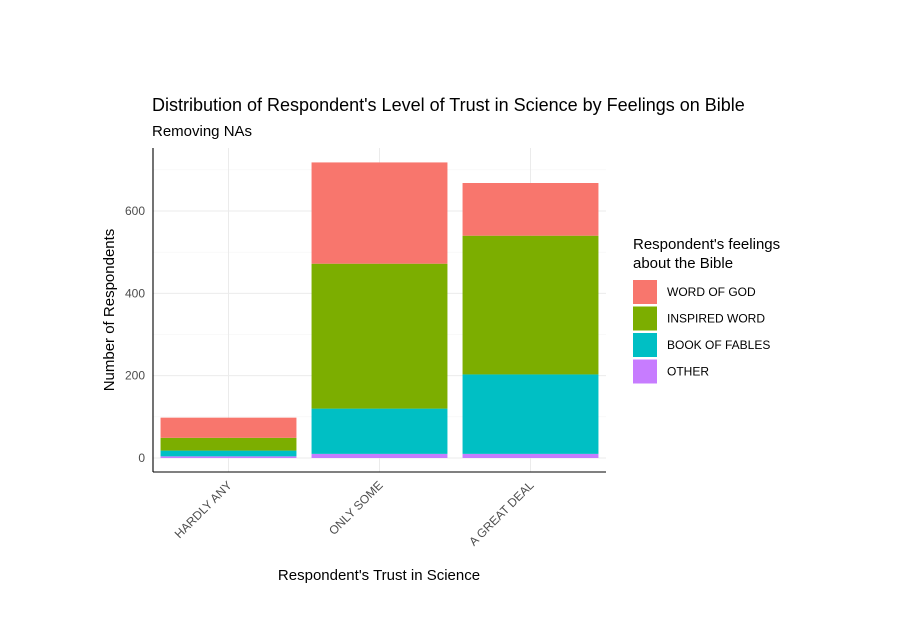 This screenshot has height=622, width=908. What do you see at coordinates (711, 292) in the screenshot?
I see `legend-label: WORD OF GOD` at bounding box center [711, 292].